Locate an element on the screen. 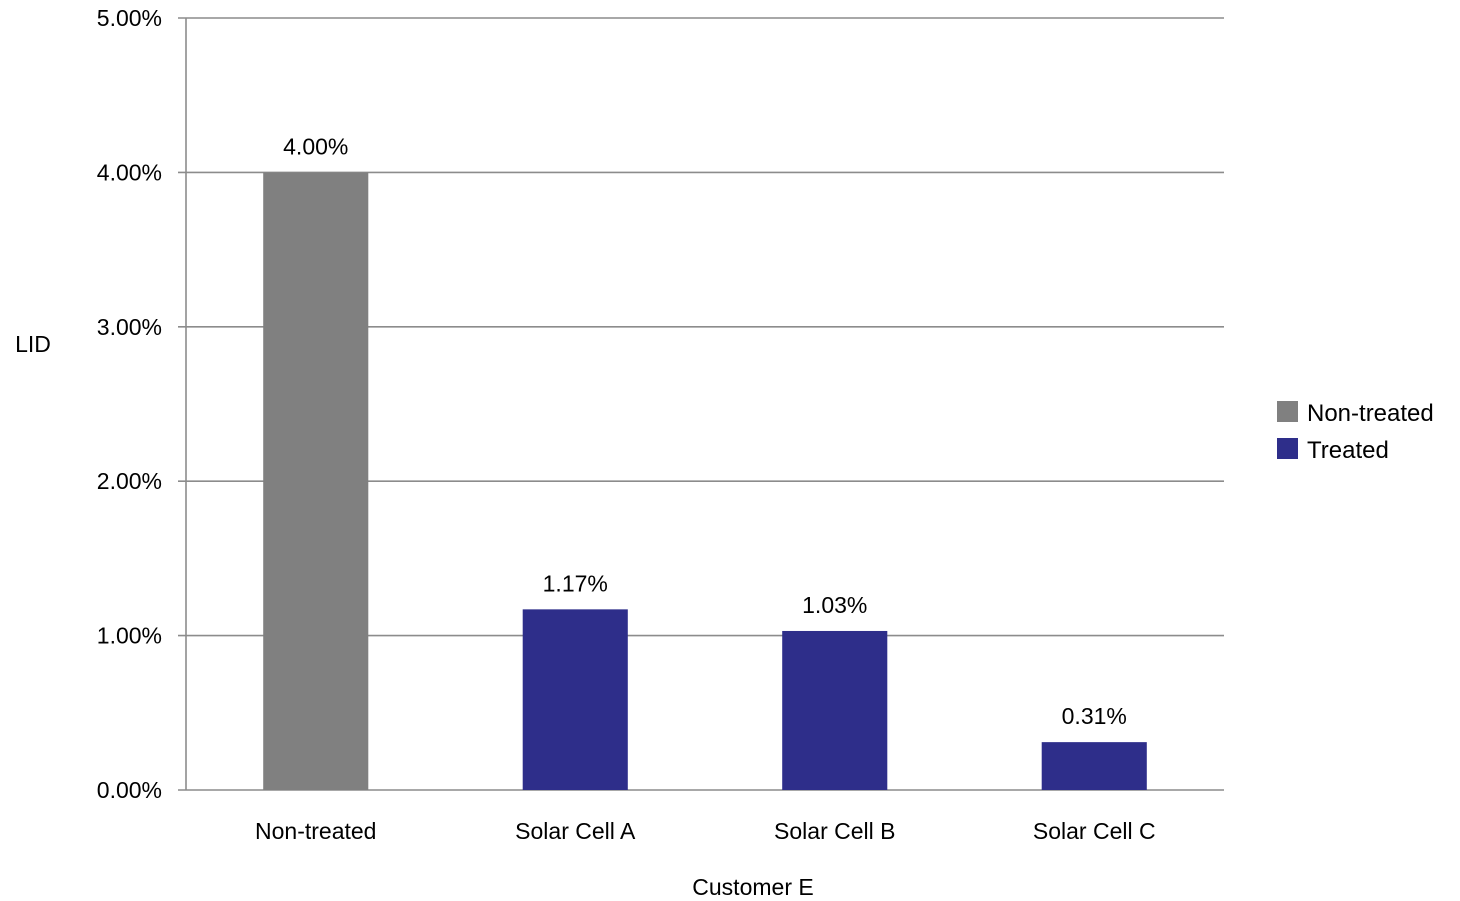 The height and width of the screenshot is (901, 1460). category-label: Solar Cell B is located at coordinates (834, 831).